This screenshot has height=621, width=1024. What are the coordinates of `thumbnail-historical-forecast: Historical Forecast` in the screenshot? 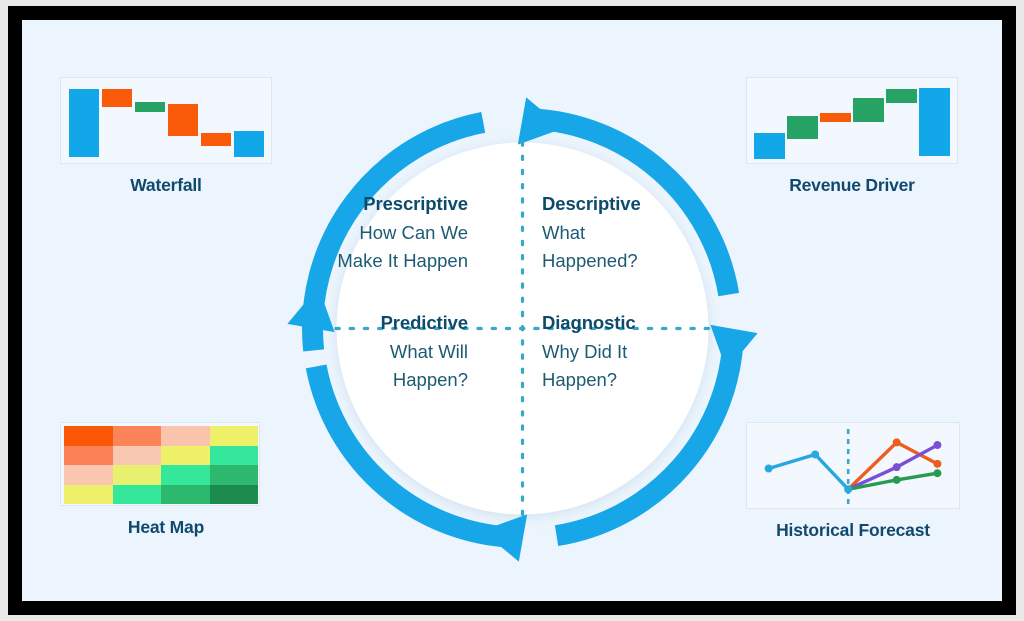 It's located at (853, 481).